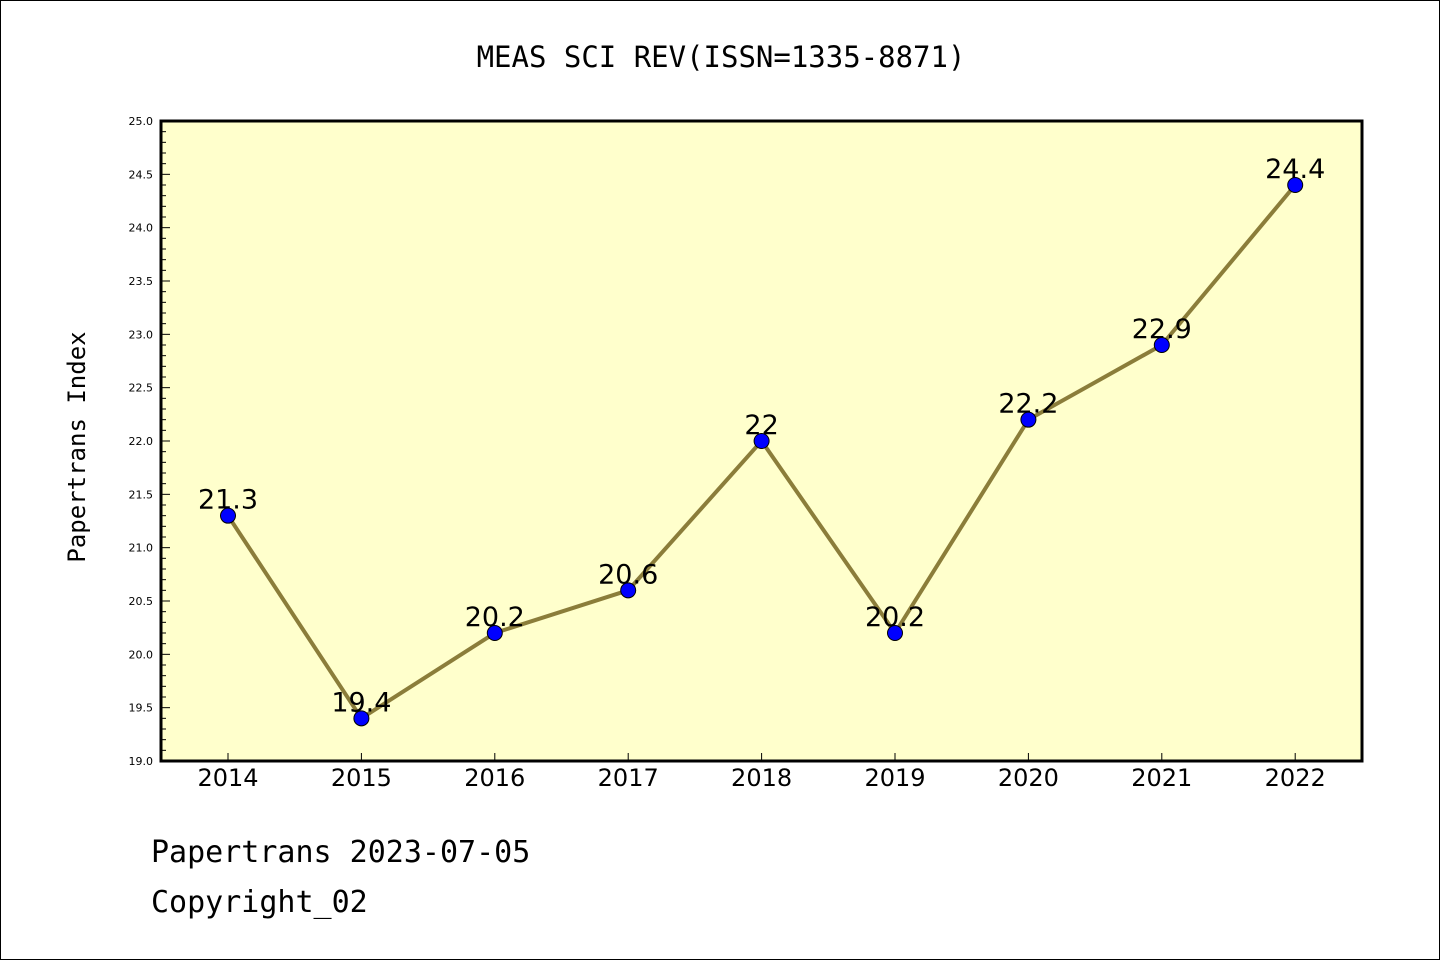 This screenshot has width=1440, height=960. Describe the element at coordinates (141, 441) in the screenshot. I see `y-tick-label: 22.0` at that location.